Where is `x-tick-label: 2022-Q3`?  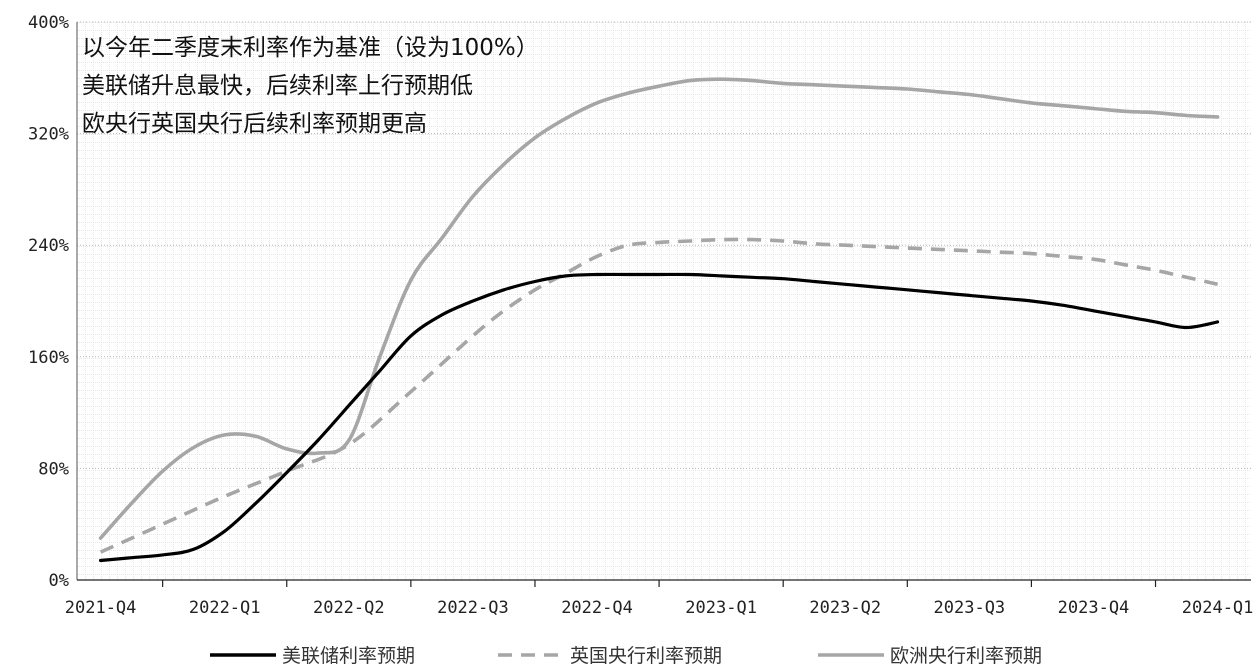 x-tick-label: 2022-Q3 is located at coordinates (473, 608).